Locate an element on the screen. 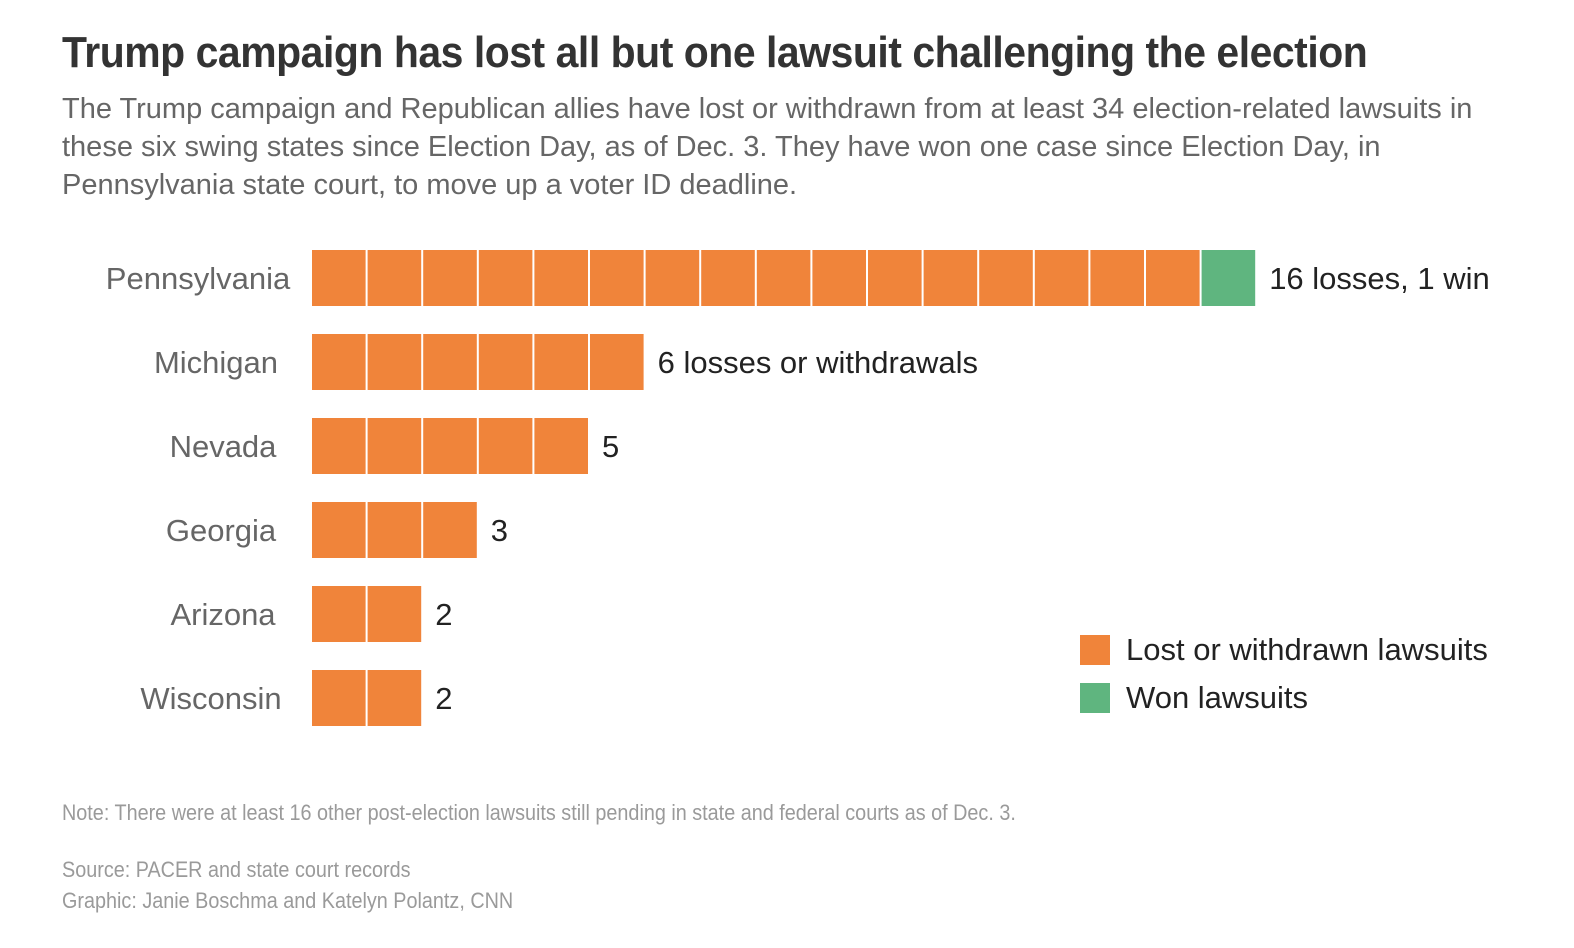  category-label-arizona: Arizona is located at coordinates (223, 614).